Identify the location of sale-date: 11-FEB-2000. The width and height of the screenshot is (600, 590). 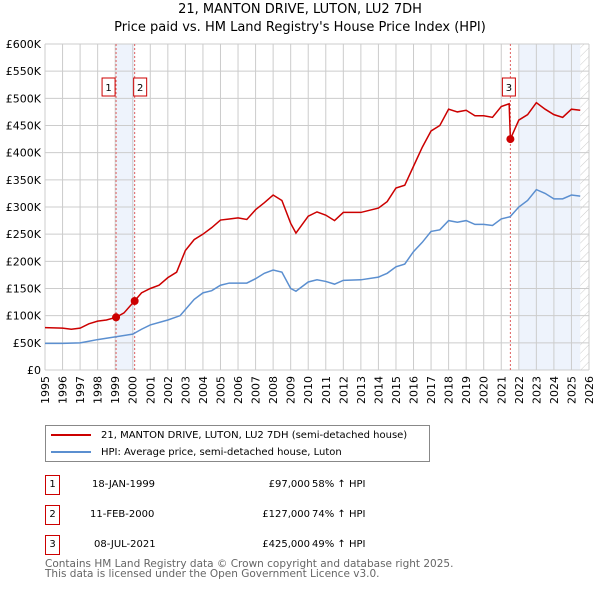
(122, 514).